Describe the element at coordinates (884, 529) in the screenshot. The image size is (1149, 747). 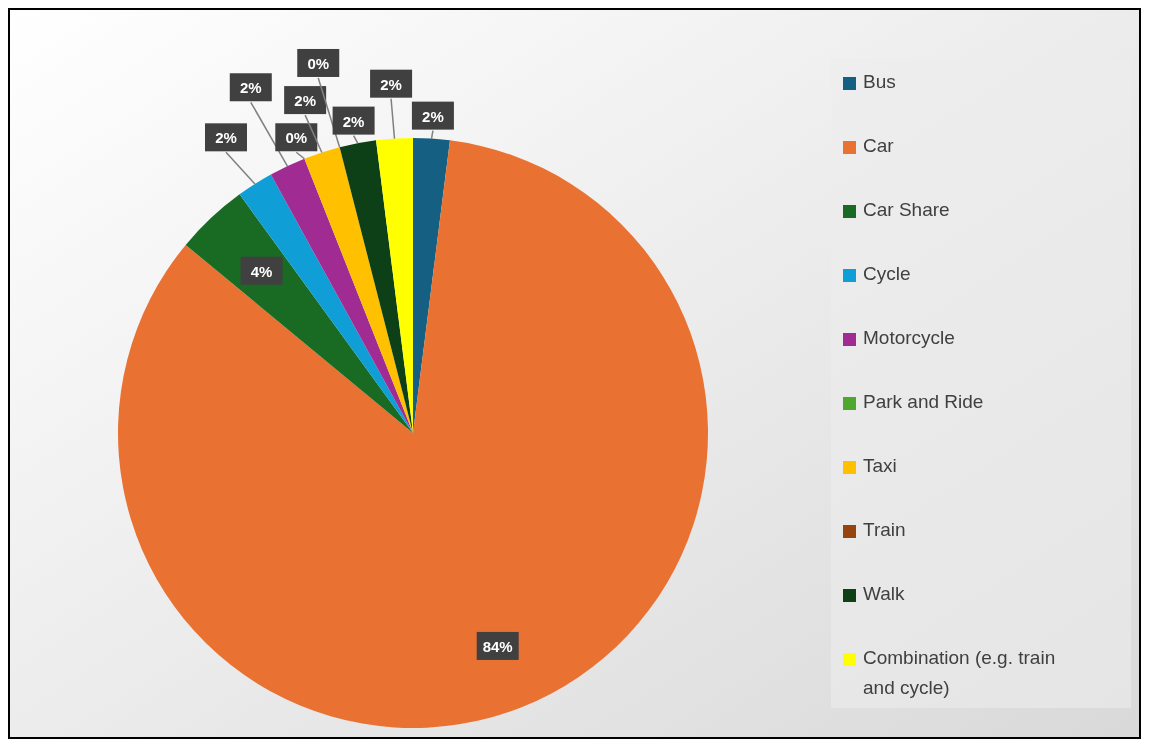
I see `legend-label: Train` at that location.